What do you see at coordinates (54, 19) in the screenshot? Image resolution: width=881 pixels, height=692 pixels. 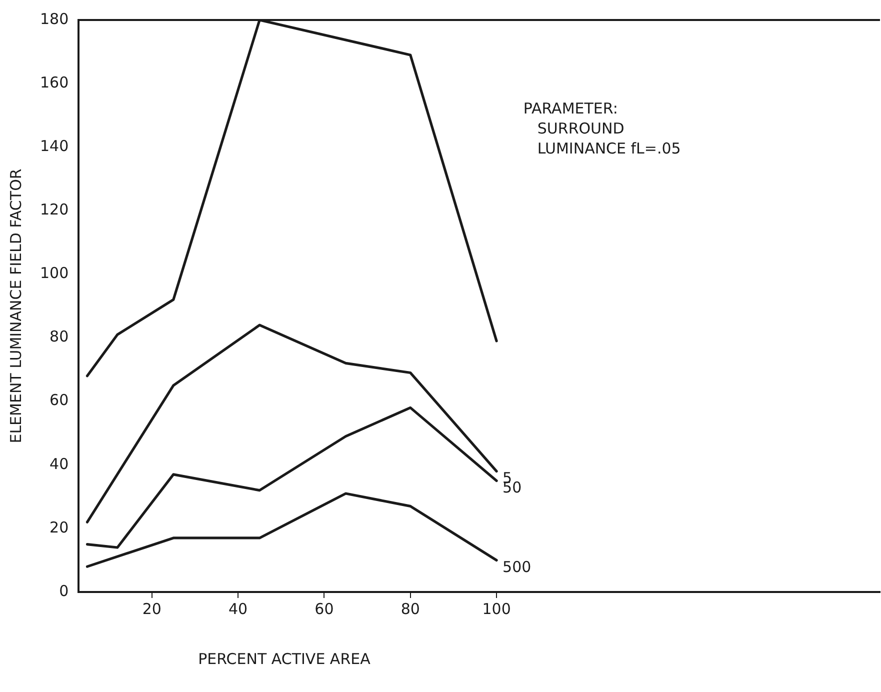 I see `y-tick-label: 180` at bounding box center [54, 19].